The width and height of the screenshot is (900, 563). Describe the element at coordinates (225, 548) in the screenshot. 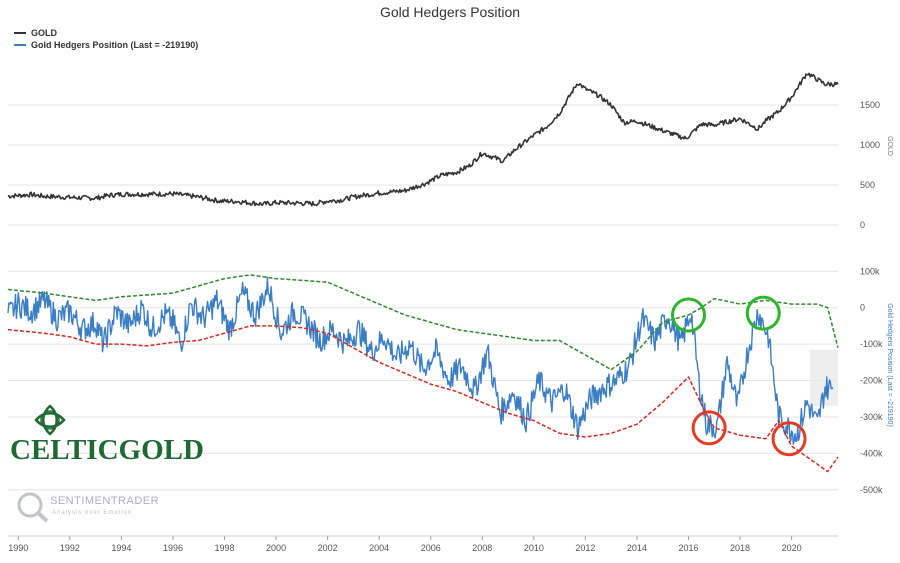

I see `x-tick-label-4: 1998` at that location.